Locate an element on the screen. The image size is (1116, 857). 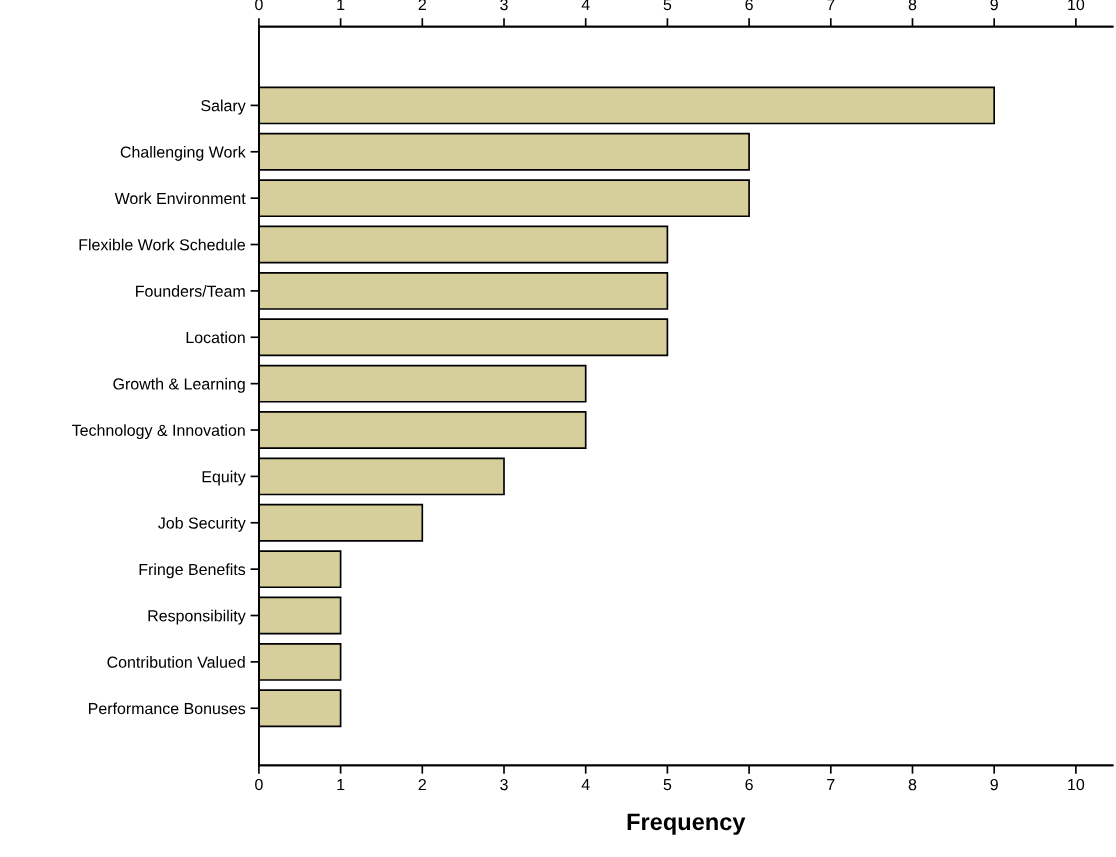
x-tick-label: 2 is located at coordinates (422, 784).